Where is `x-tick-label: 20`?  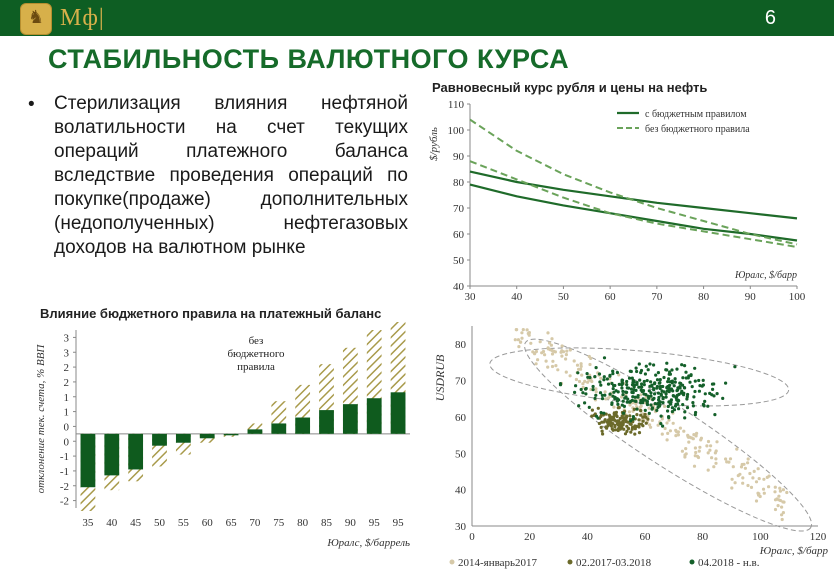 x-tick-label: 20 is located at coordinates (530, 537).